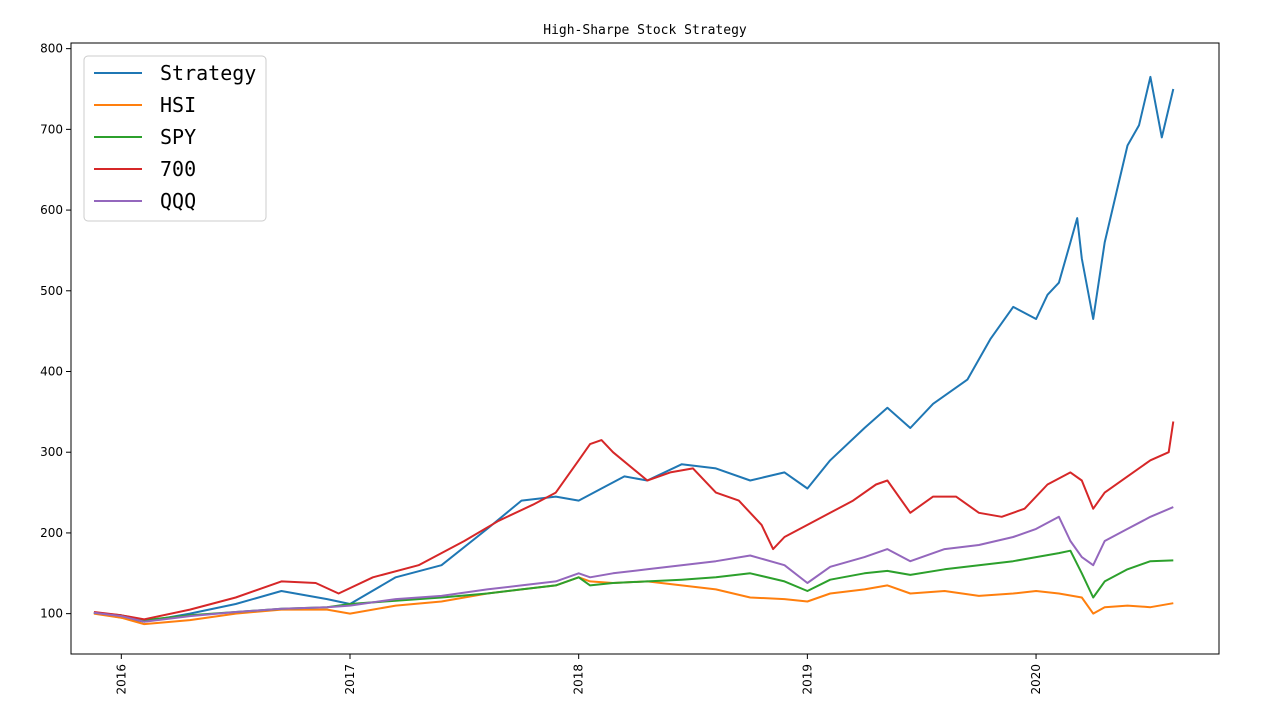 The height and width of the screenshot is (715, 1280). Describe the element at coordinates (51, 291) in the screenshot. I see `y-tick-label: 500` at that location.